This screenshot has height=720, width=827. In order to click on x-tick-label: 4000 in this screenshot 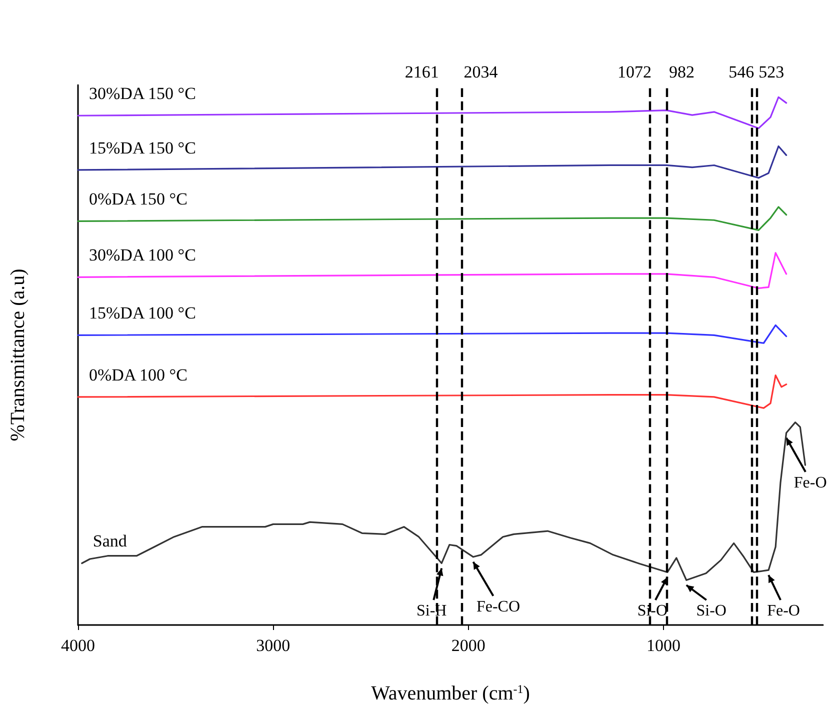, I will do `click(78, 645)`.